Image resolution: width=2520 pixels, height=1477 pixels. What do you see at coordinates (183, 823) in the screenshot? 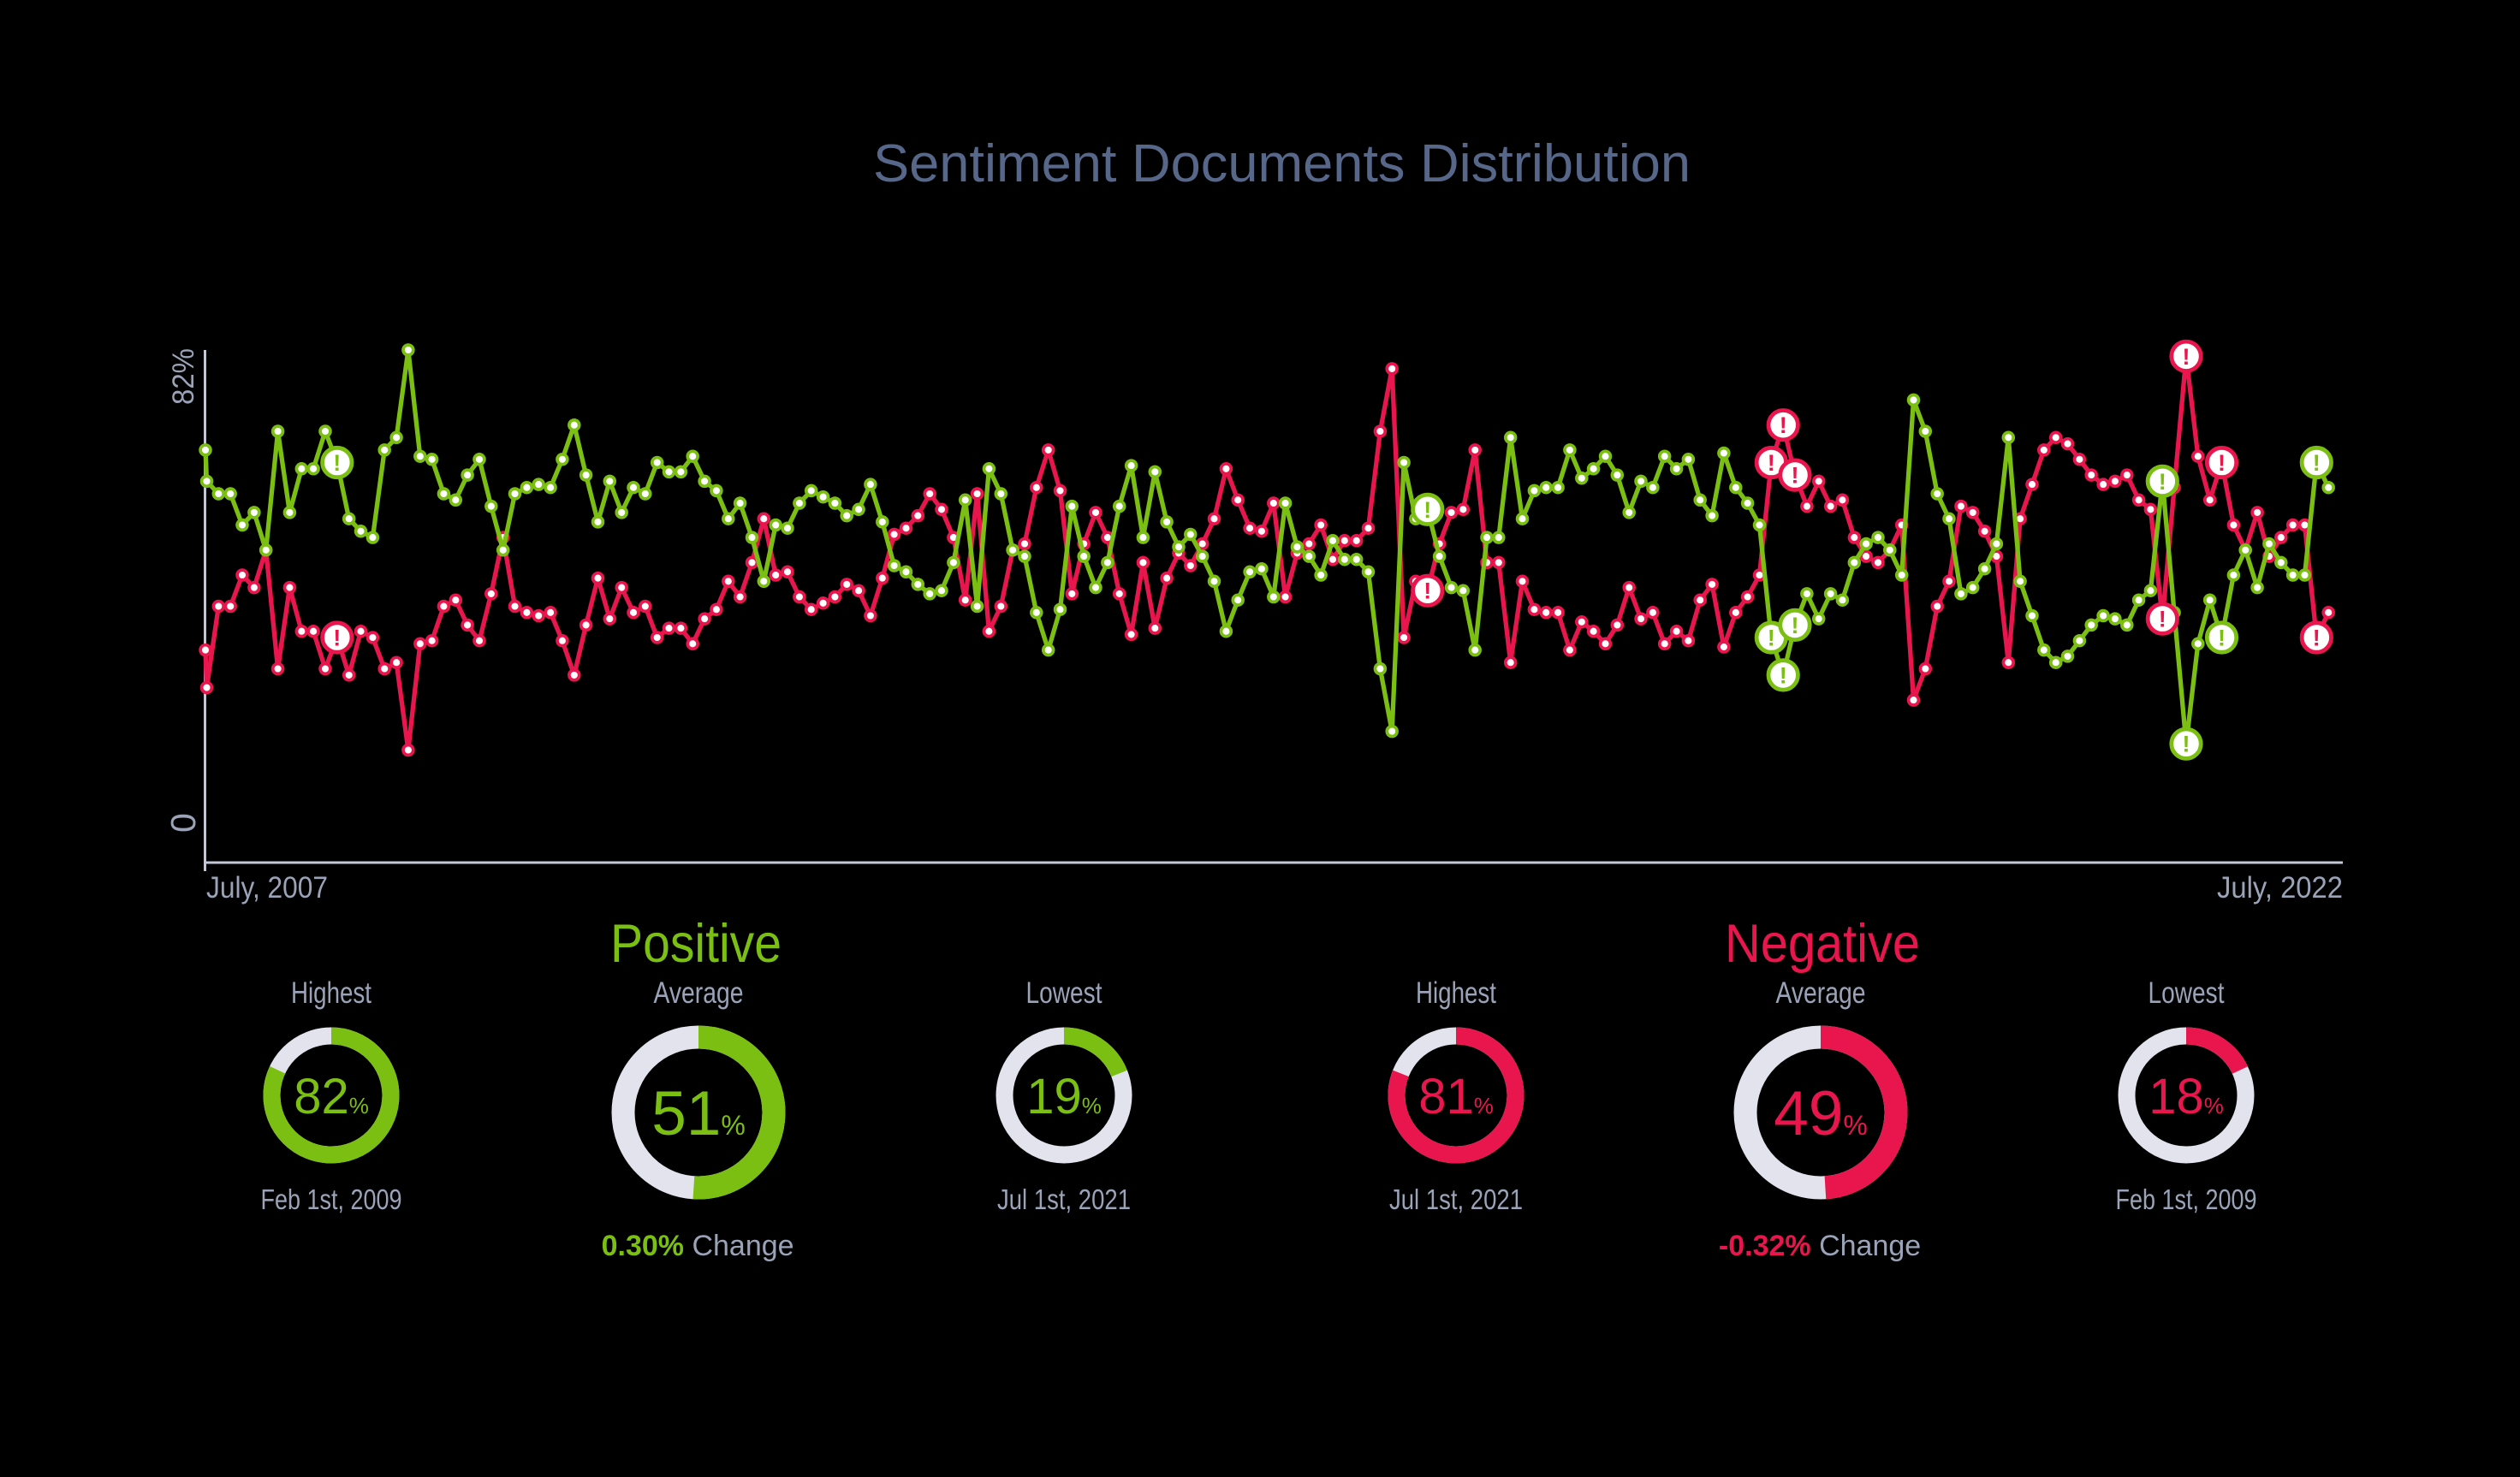
I see `svg-text: 0` at bounding box center [183, 823].